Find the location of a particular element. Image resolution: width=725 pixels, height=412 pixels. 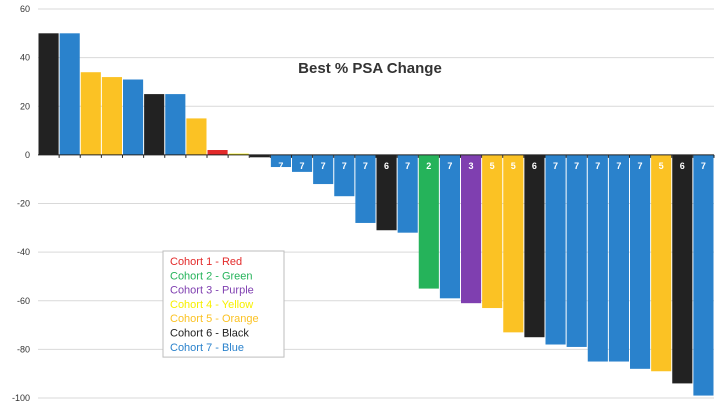

x-axis-ticks is located at coordinates (386, 156).